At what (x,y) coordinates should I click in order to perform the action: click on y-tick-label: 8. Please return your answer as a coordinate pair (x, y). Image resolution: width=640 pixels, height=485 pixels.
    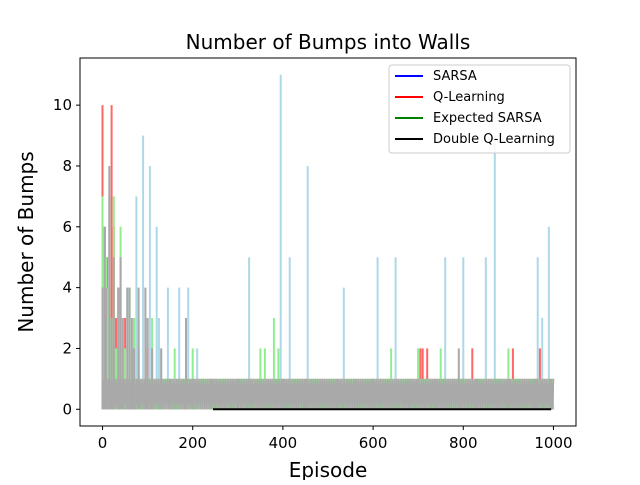
    Looking at the image, I should click on (67, 166).